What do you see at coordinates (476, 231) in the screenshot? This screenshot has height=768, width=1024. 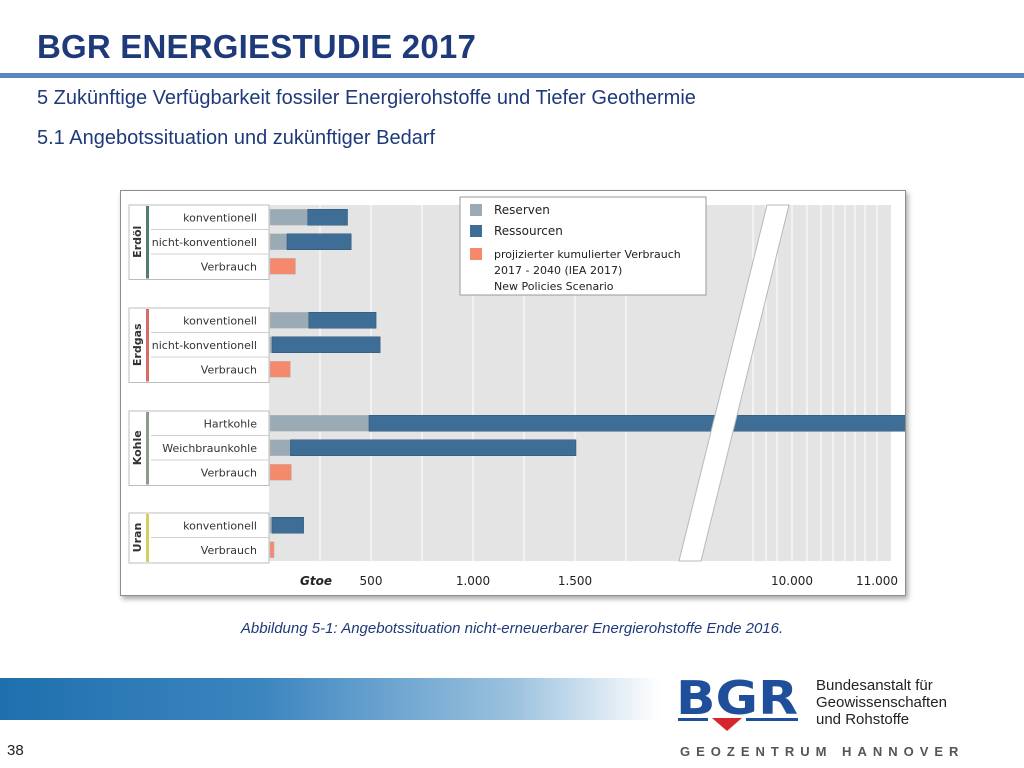 I see `legend-swatch-ressourcen` at bounding box center [476, 231].